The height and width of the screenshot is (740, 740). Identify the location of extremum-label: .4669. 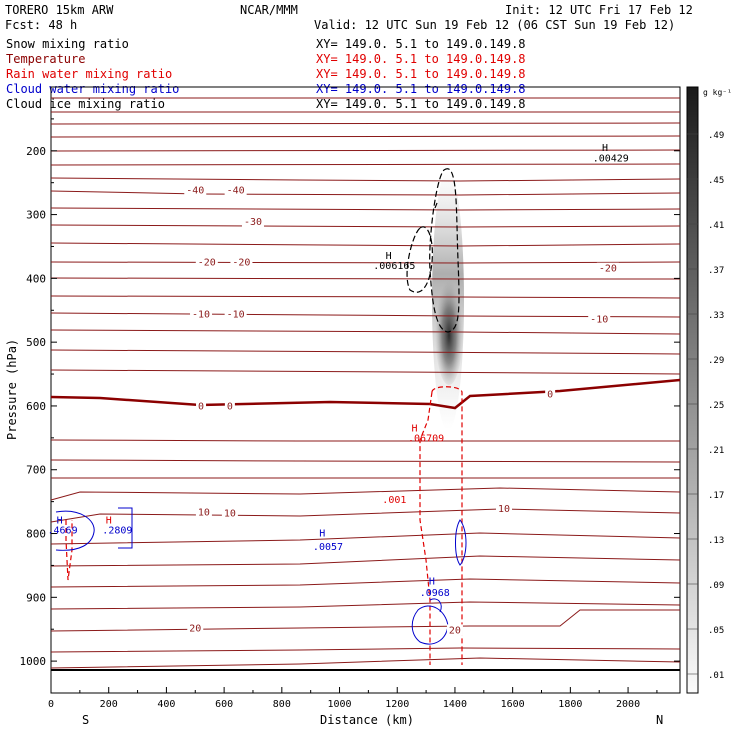
(62, 531).